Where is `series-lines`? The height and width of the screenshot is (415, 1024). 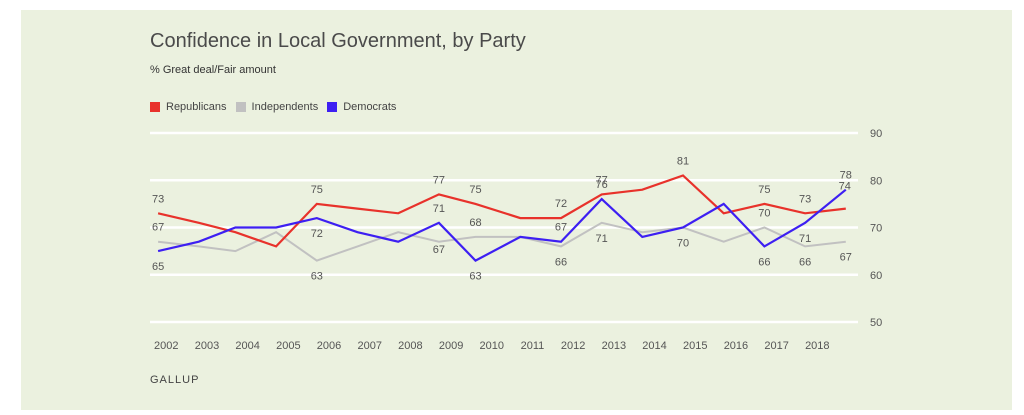
series-lines is located at coordinates (502, 218).